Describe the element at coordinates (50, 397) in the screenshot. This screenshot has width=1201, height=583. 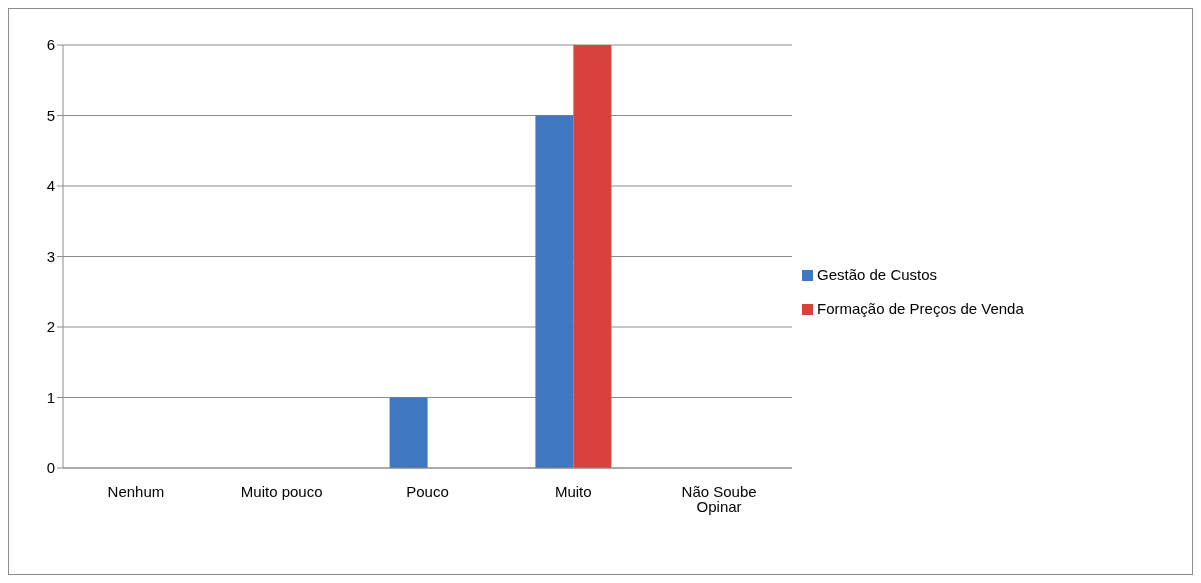
I see `y-tick-label: 1` at that location.